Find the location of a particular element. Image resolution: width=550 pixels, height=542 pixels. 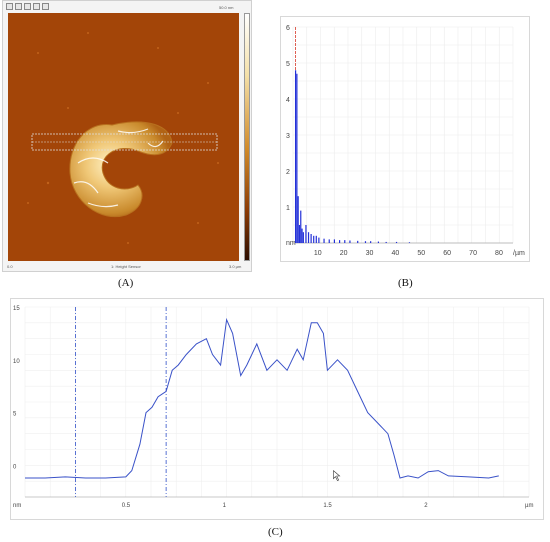

y-tick-label: 6 is located at coordinates (288, 28).